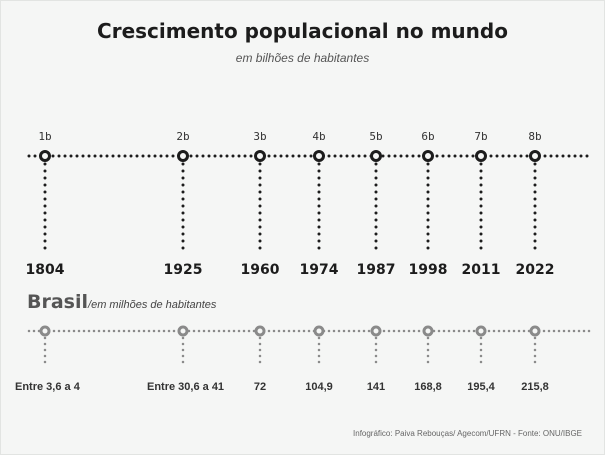  I want to click on brasil-value-label: 72, so click(260, 387).